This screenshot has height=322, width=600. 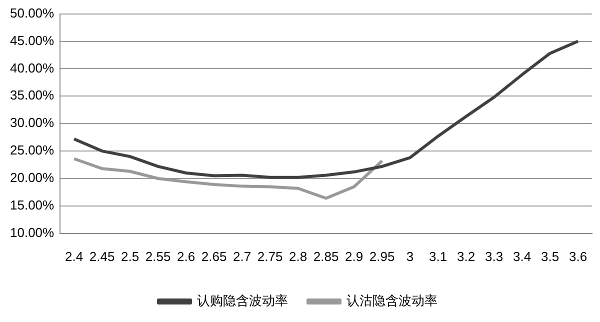 What do you see at coordinates (550, 256) in the screenshot?
I see `x-tick-label: 3.5` at bounding box center [550, 256].